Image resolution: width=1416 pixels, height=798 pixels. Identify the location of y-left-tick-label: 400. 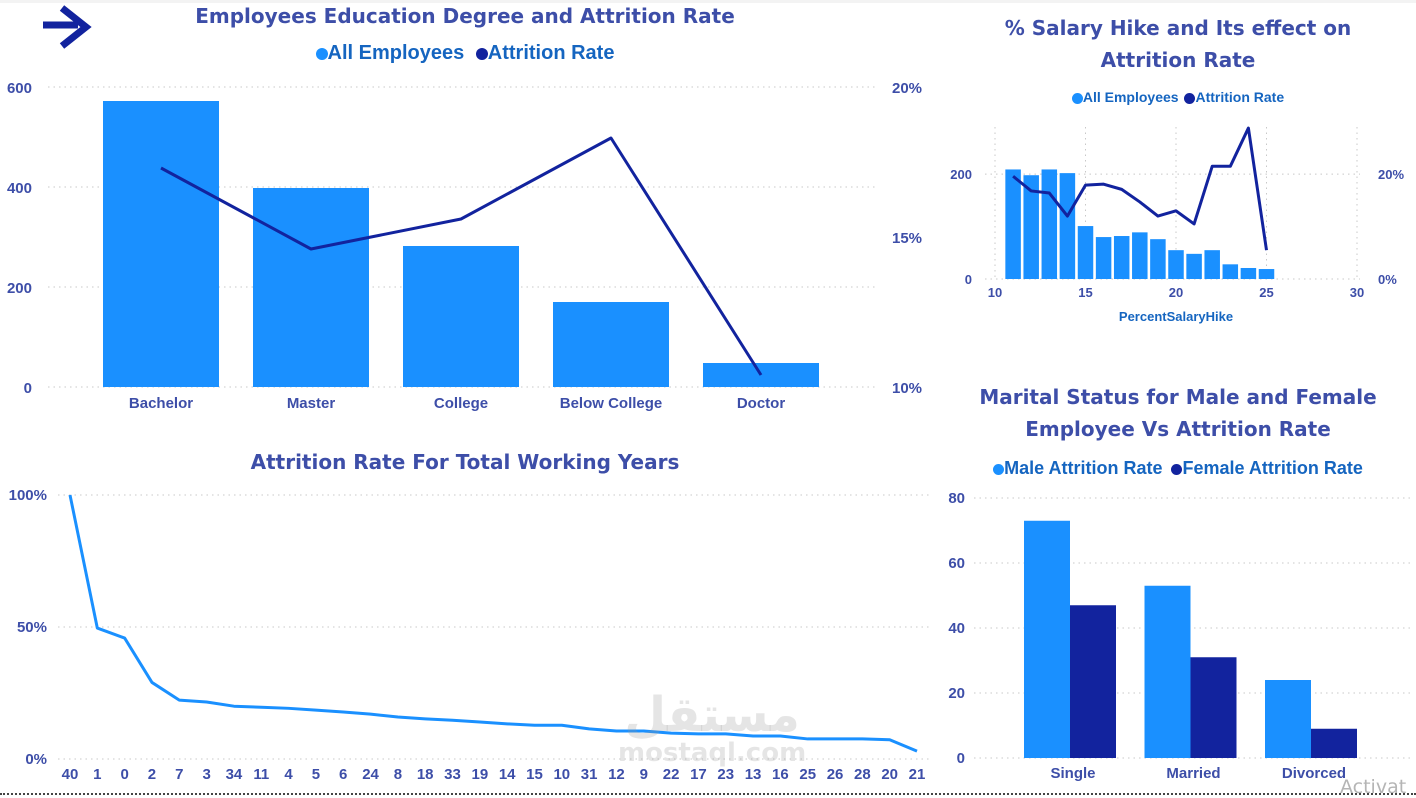
(19, 188).